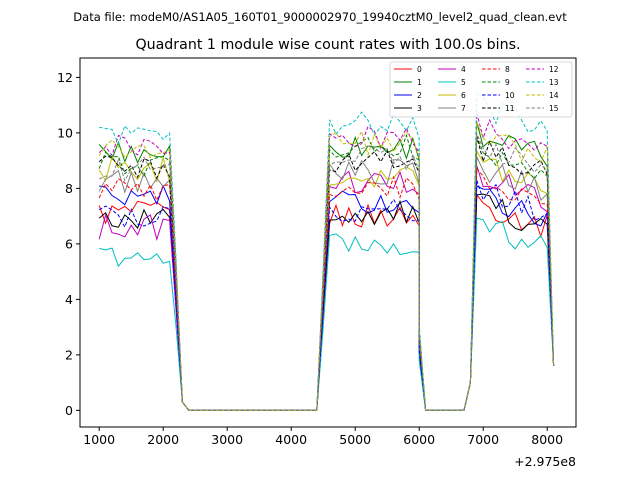 This screenshot has width=640, height=480. I want to click on legend-label-3: 3, so click(419, 108).